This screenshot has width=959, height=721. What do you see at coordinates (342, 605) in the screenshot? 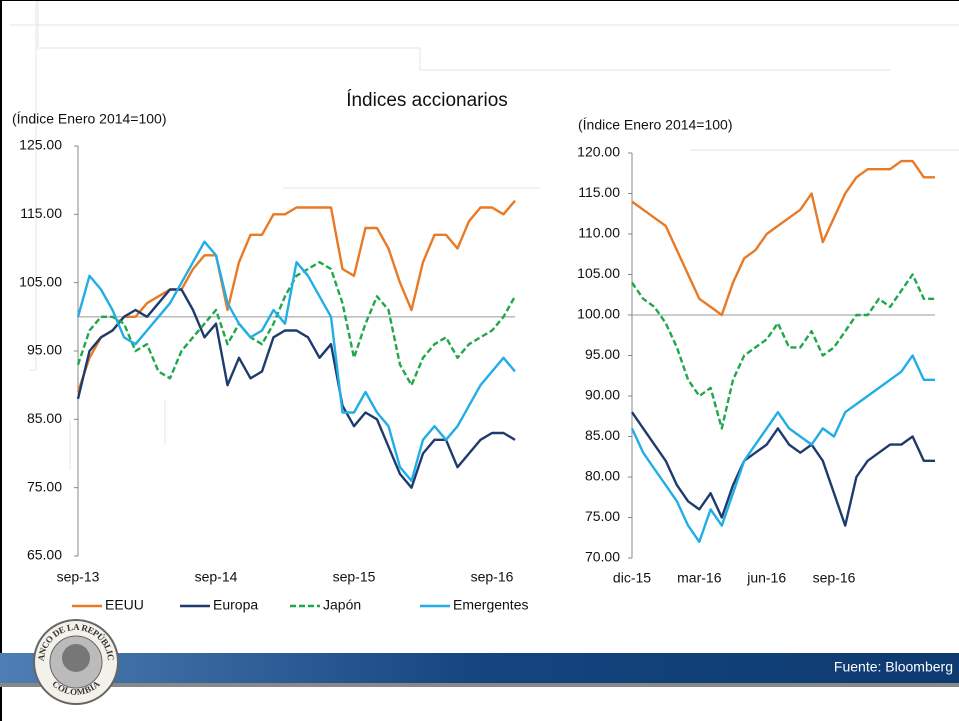
I see `legend-label: Japón` at bounding box center [342, 605].